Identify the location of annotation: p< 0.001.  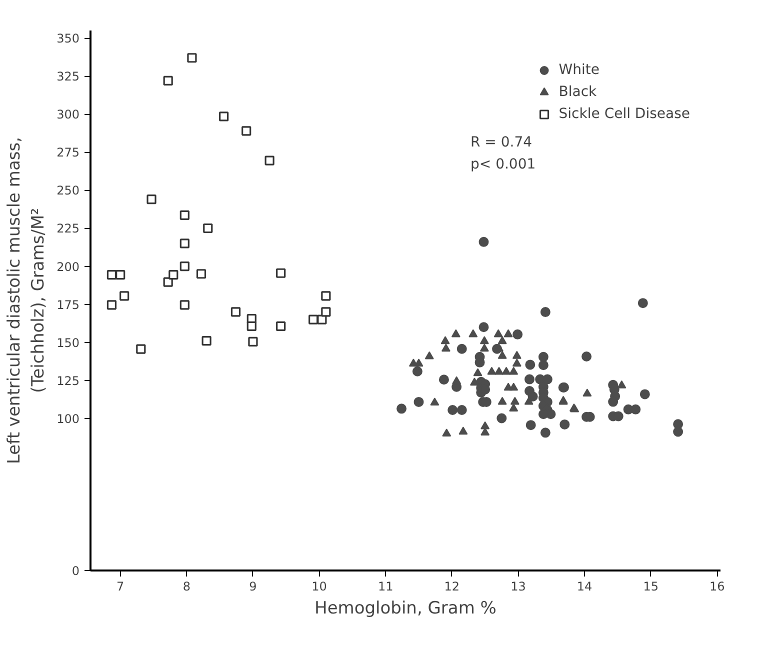
(503, 164).